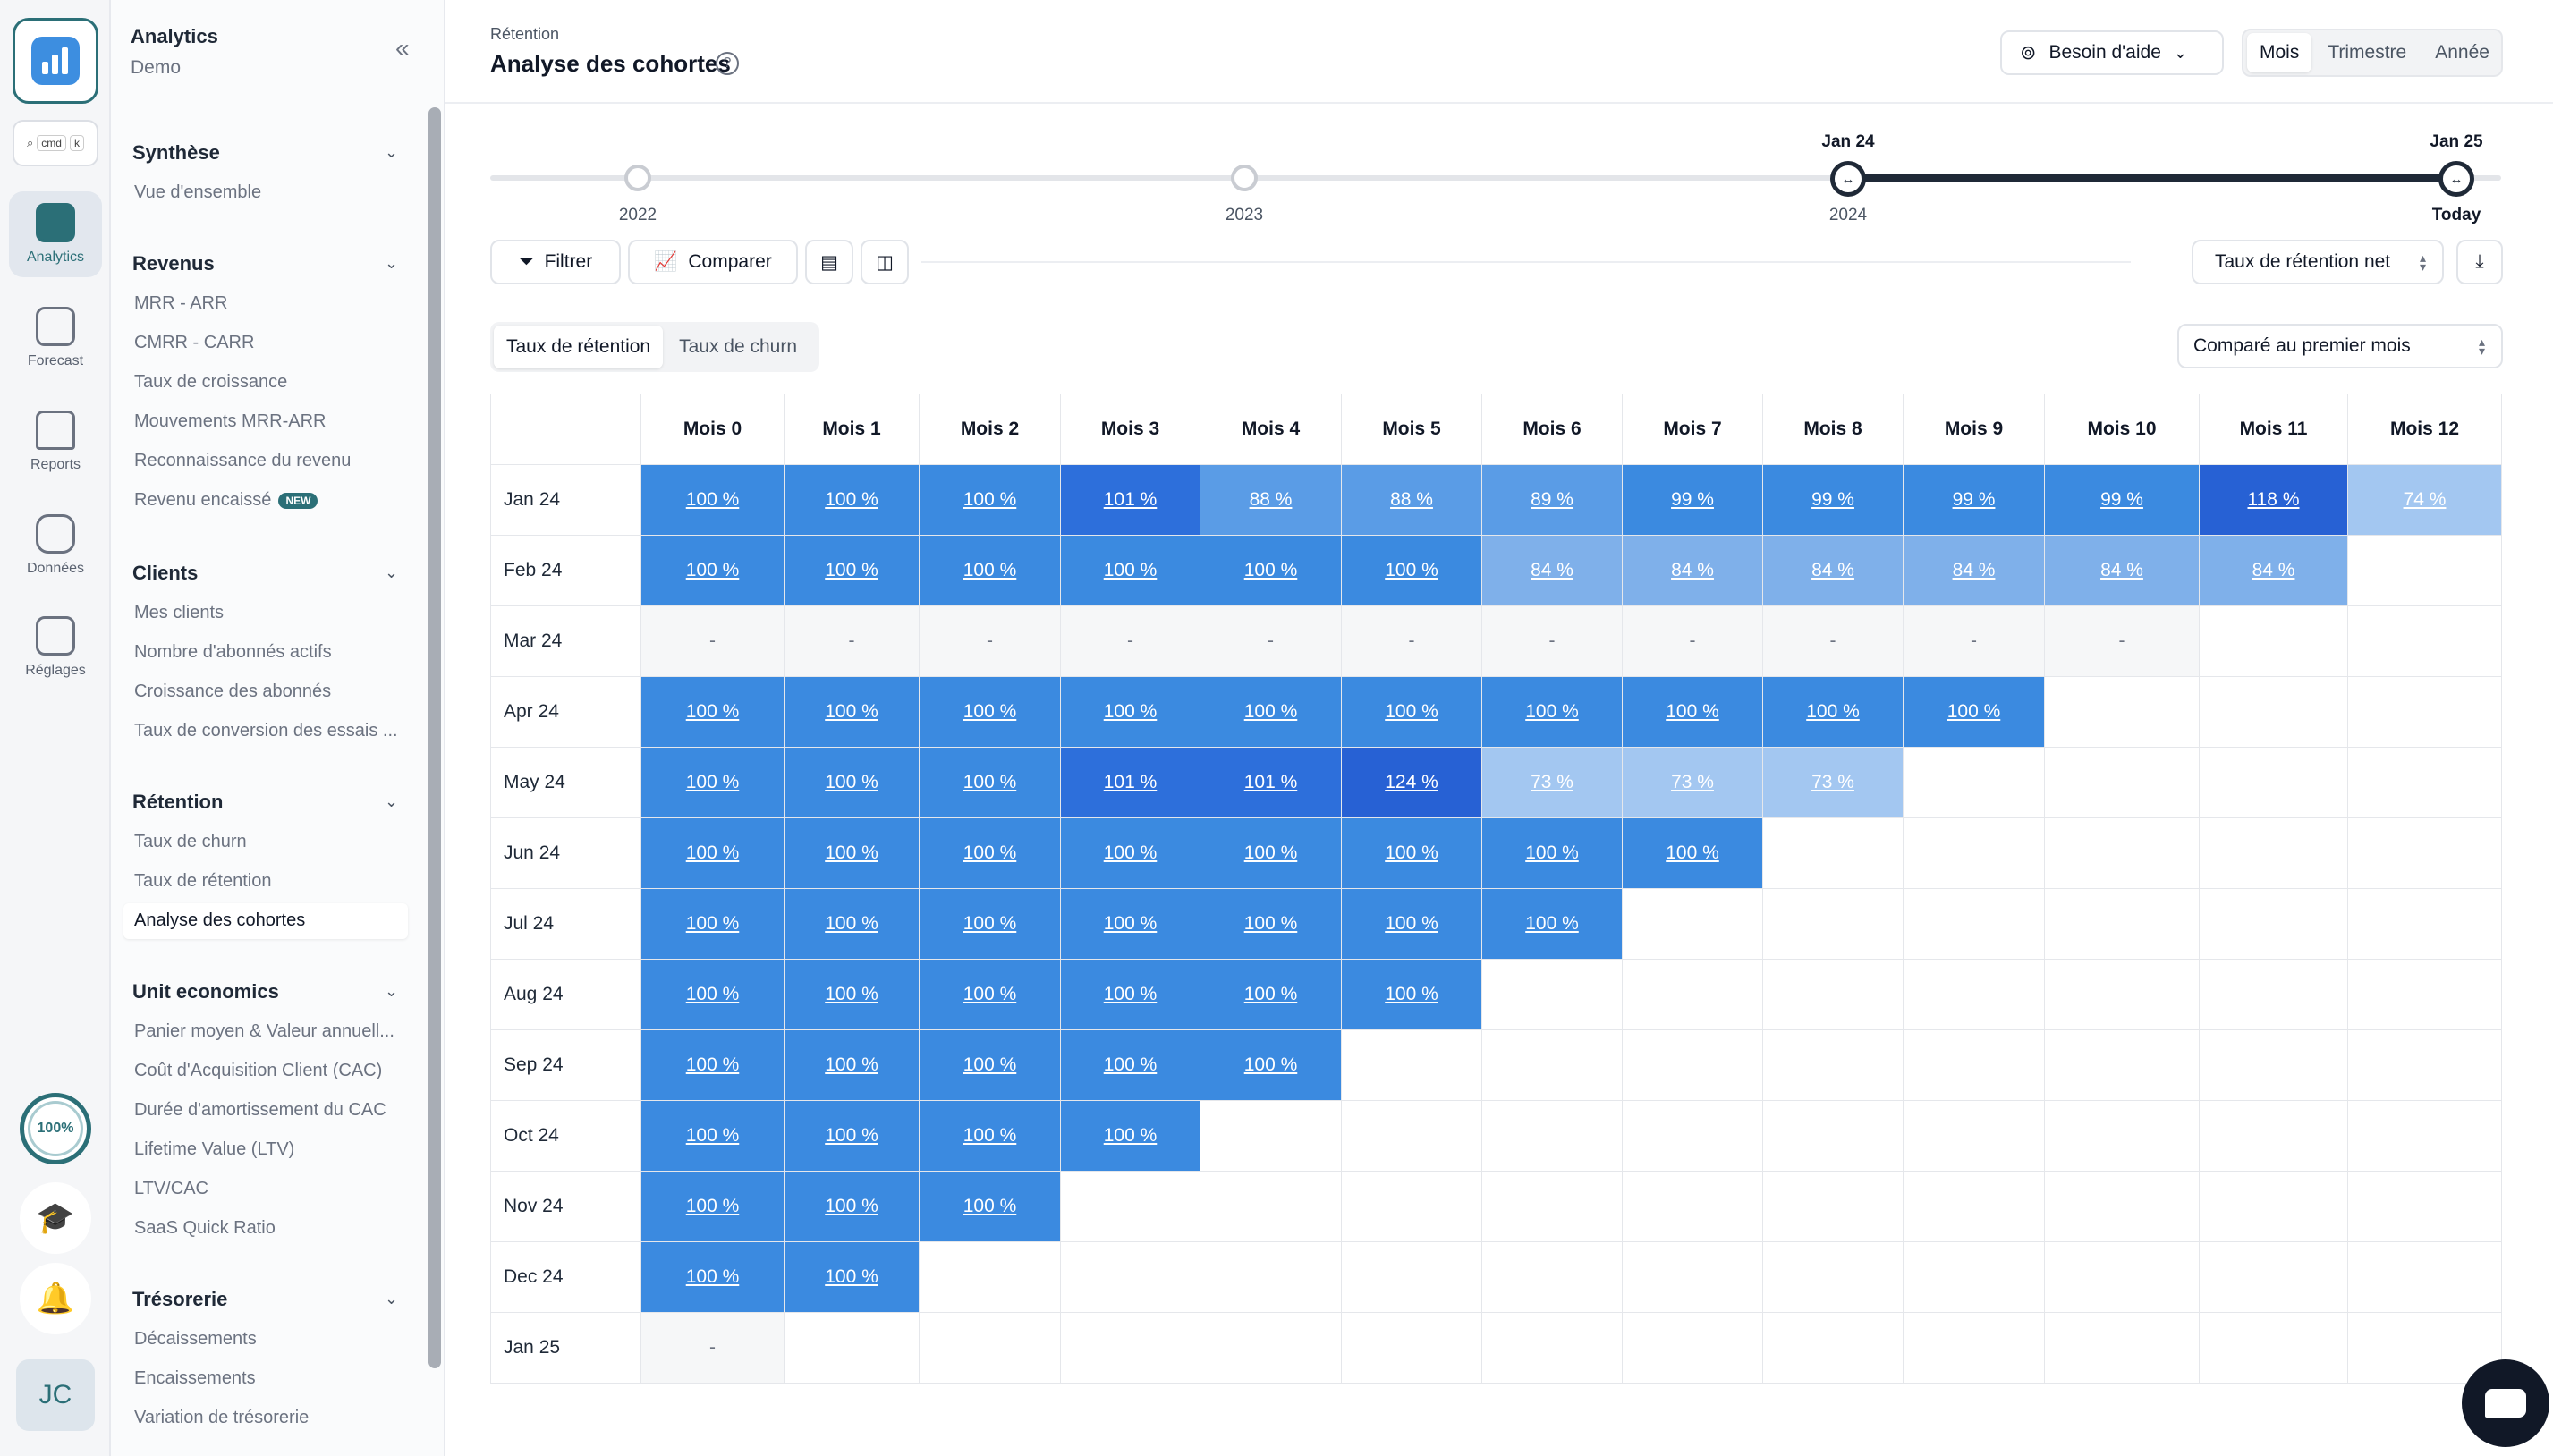 This screenshot has height=1456, width=2553. What do you see at coordinates (1496, 178) in the screenshot?
I see `timeline-track` at bounding box center [1496, 178].